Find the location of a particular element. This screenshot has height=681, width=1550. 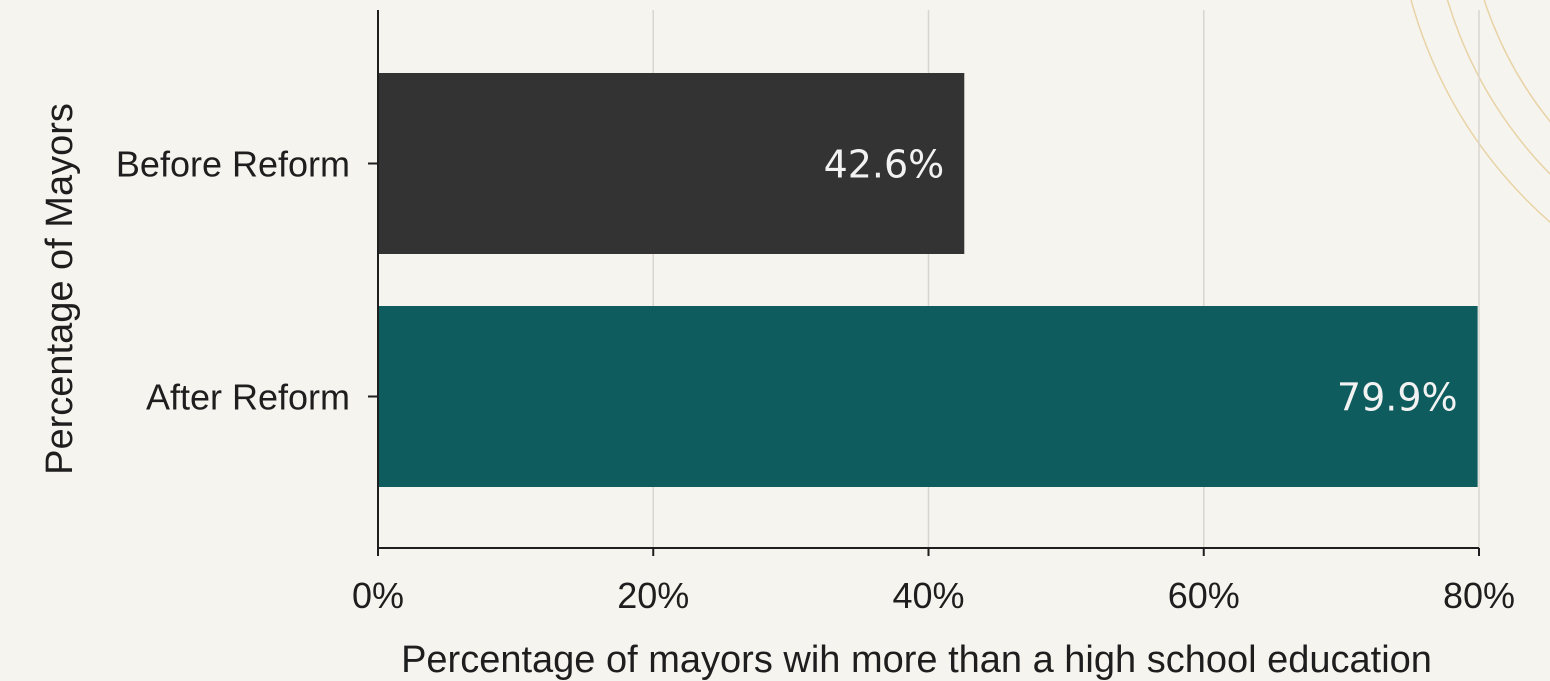

x-tick-label: 40% is located at coordinates (928, 595).